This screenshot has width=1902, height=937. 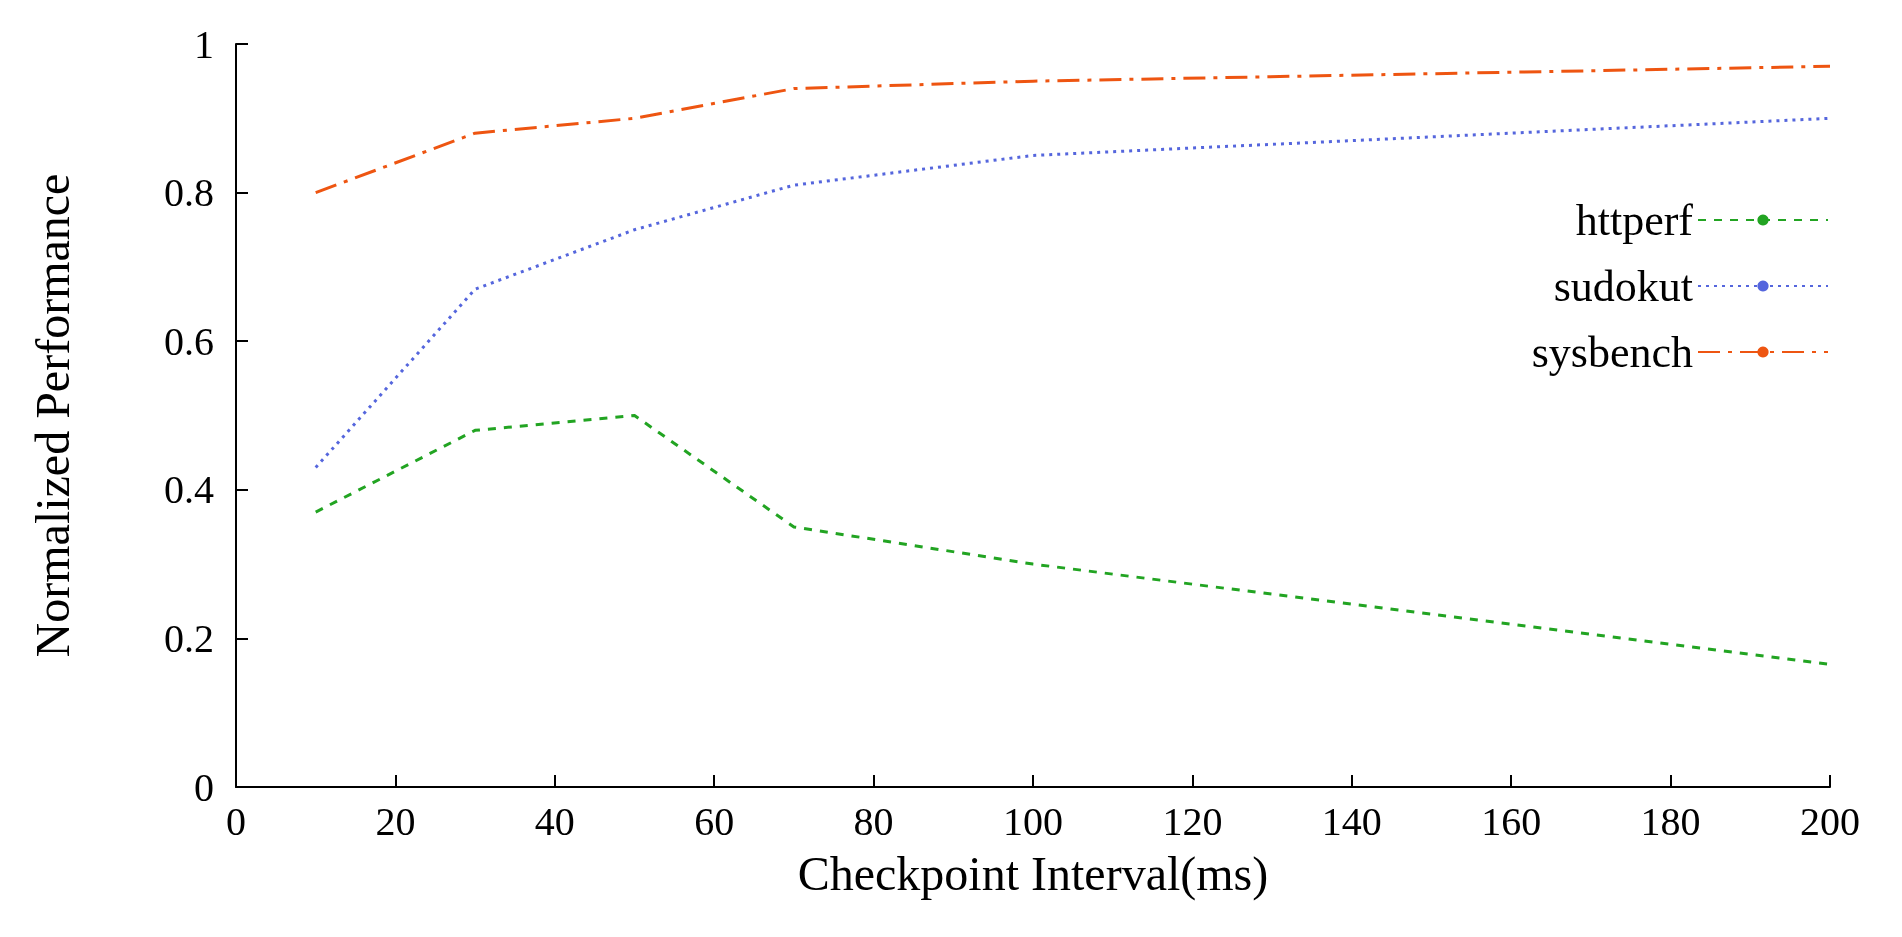 I want to click on legend-label: httperf, so click(x=1634, y=220).